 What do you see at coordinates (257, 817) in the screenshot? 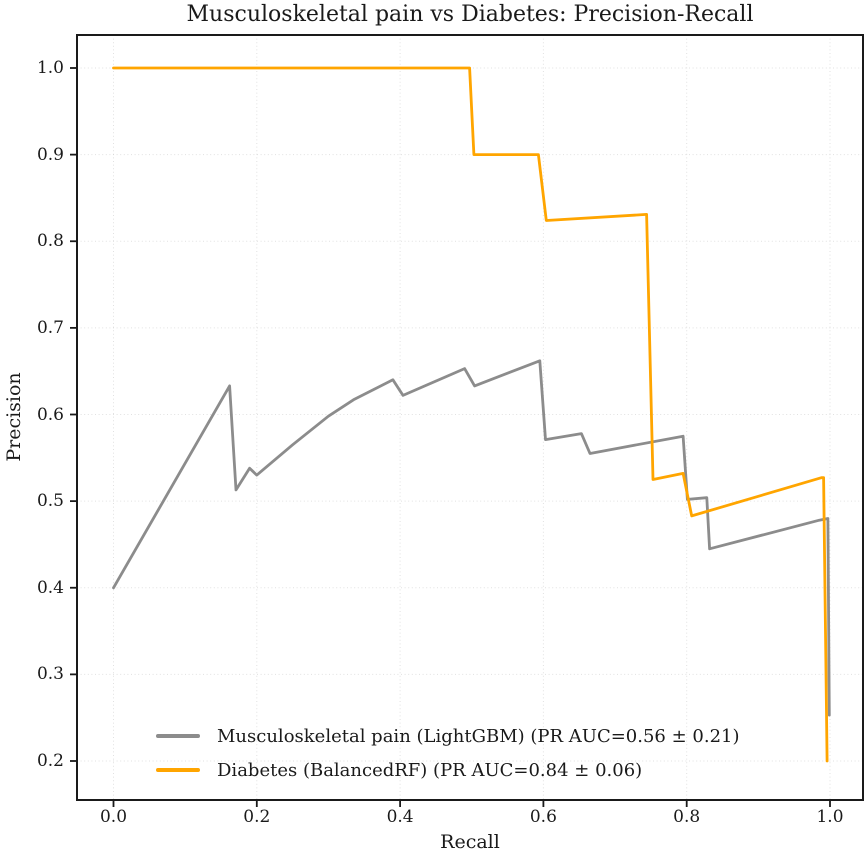
I see `x-tick-label: 0.2` at bounding box center [257, 817].